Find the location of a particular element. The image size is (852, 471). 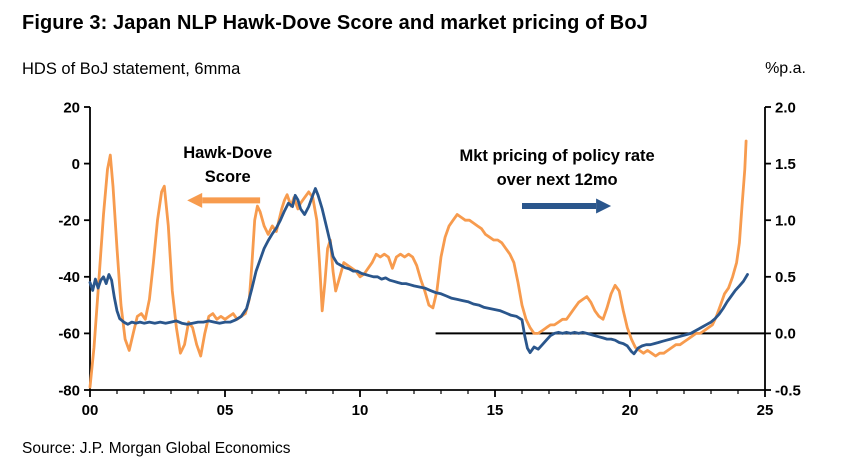

right-axis-tick-label: 1.5 is located at coordinates (785, 164).